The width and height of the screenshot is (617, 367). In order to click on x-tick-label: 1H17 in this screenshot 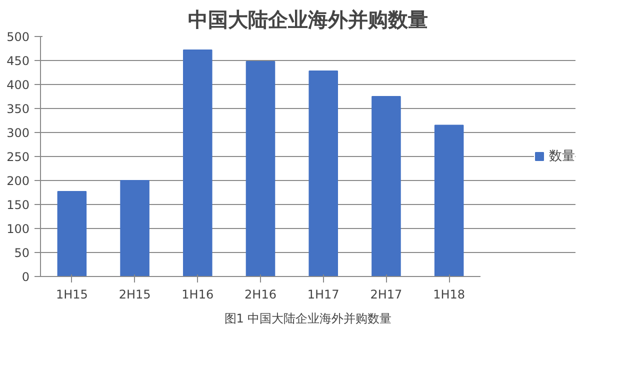, I will do `click(323, 295)`.